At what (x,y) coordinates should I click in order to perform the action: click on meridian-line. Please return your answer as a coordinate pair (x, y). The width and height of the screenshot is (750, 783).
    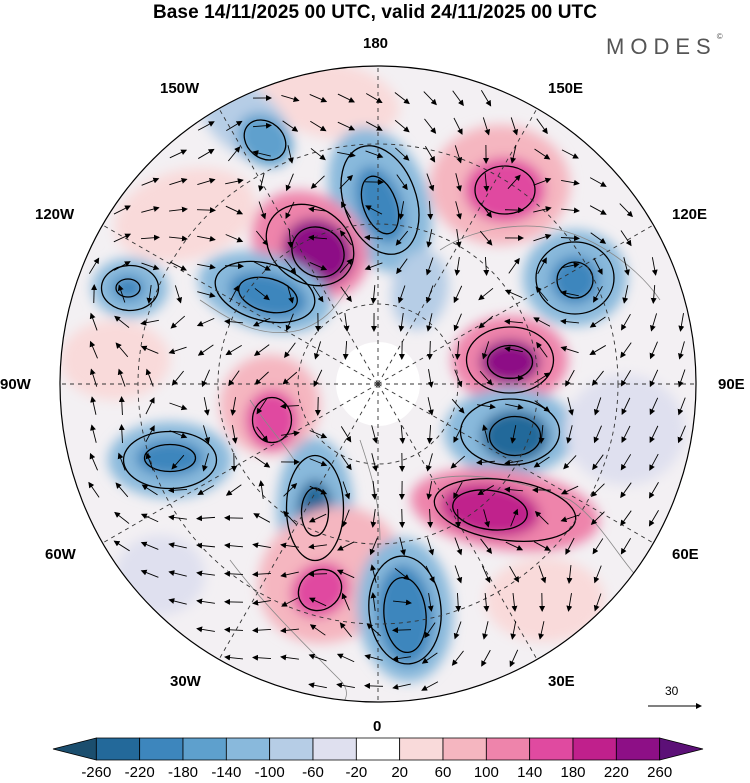
    Looking at the image, I should click on (239, 304).